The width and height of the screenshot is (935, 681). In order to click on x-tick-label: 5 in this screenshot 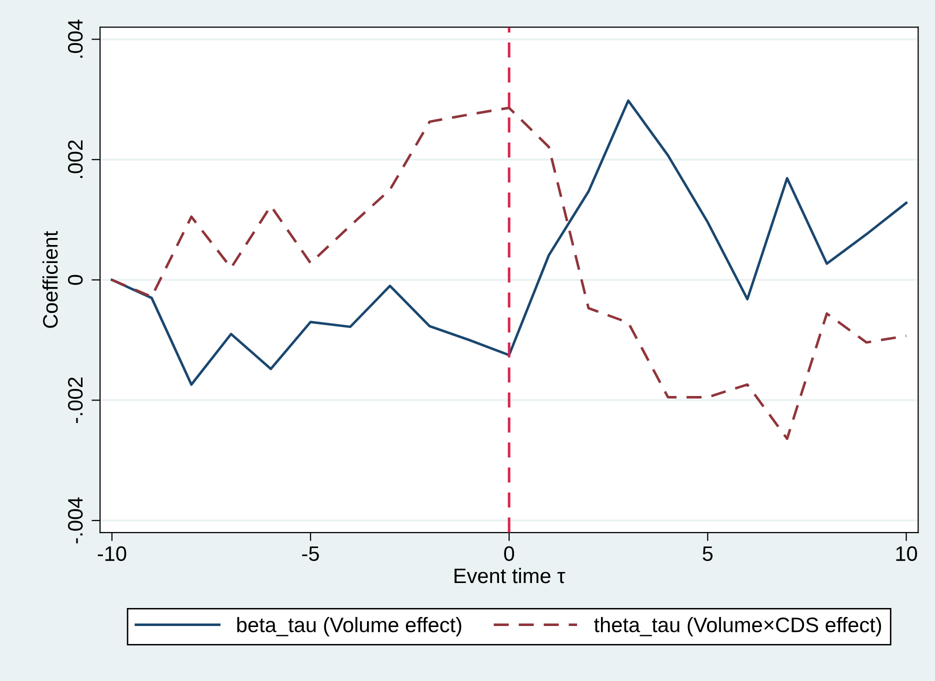, I will do `click(707, 554)`.